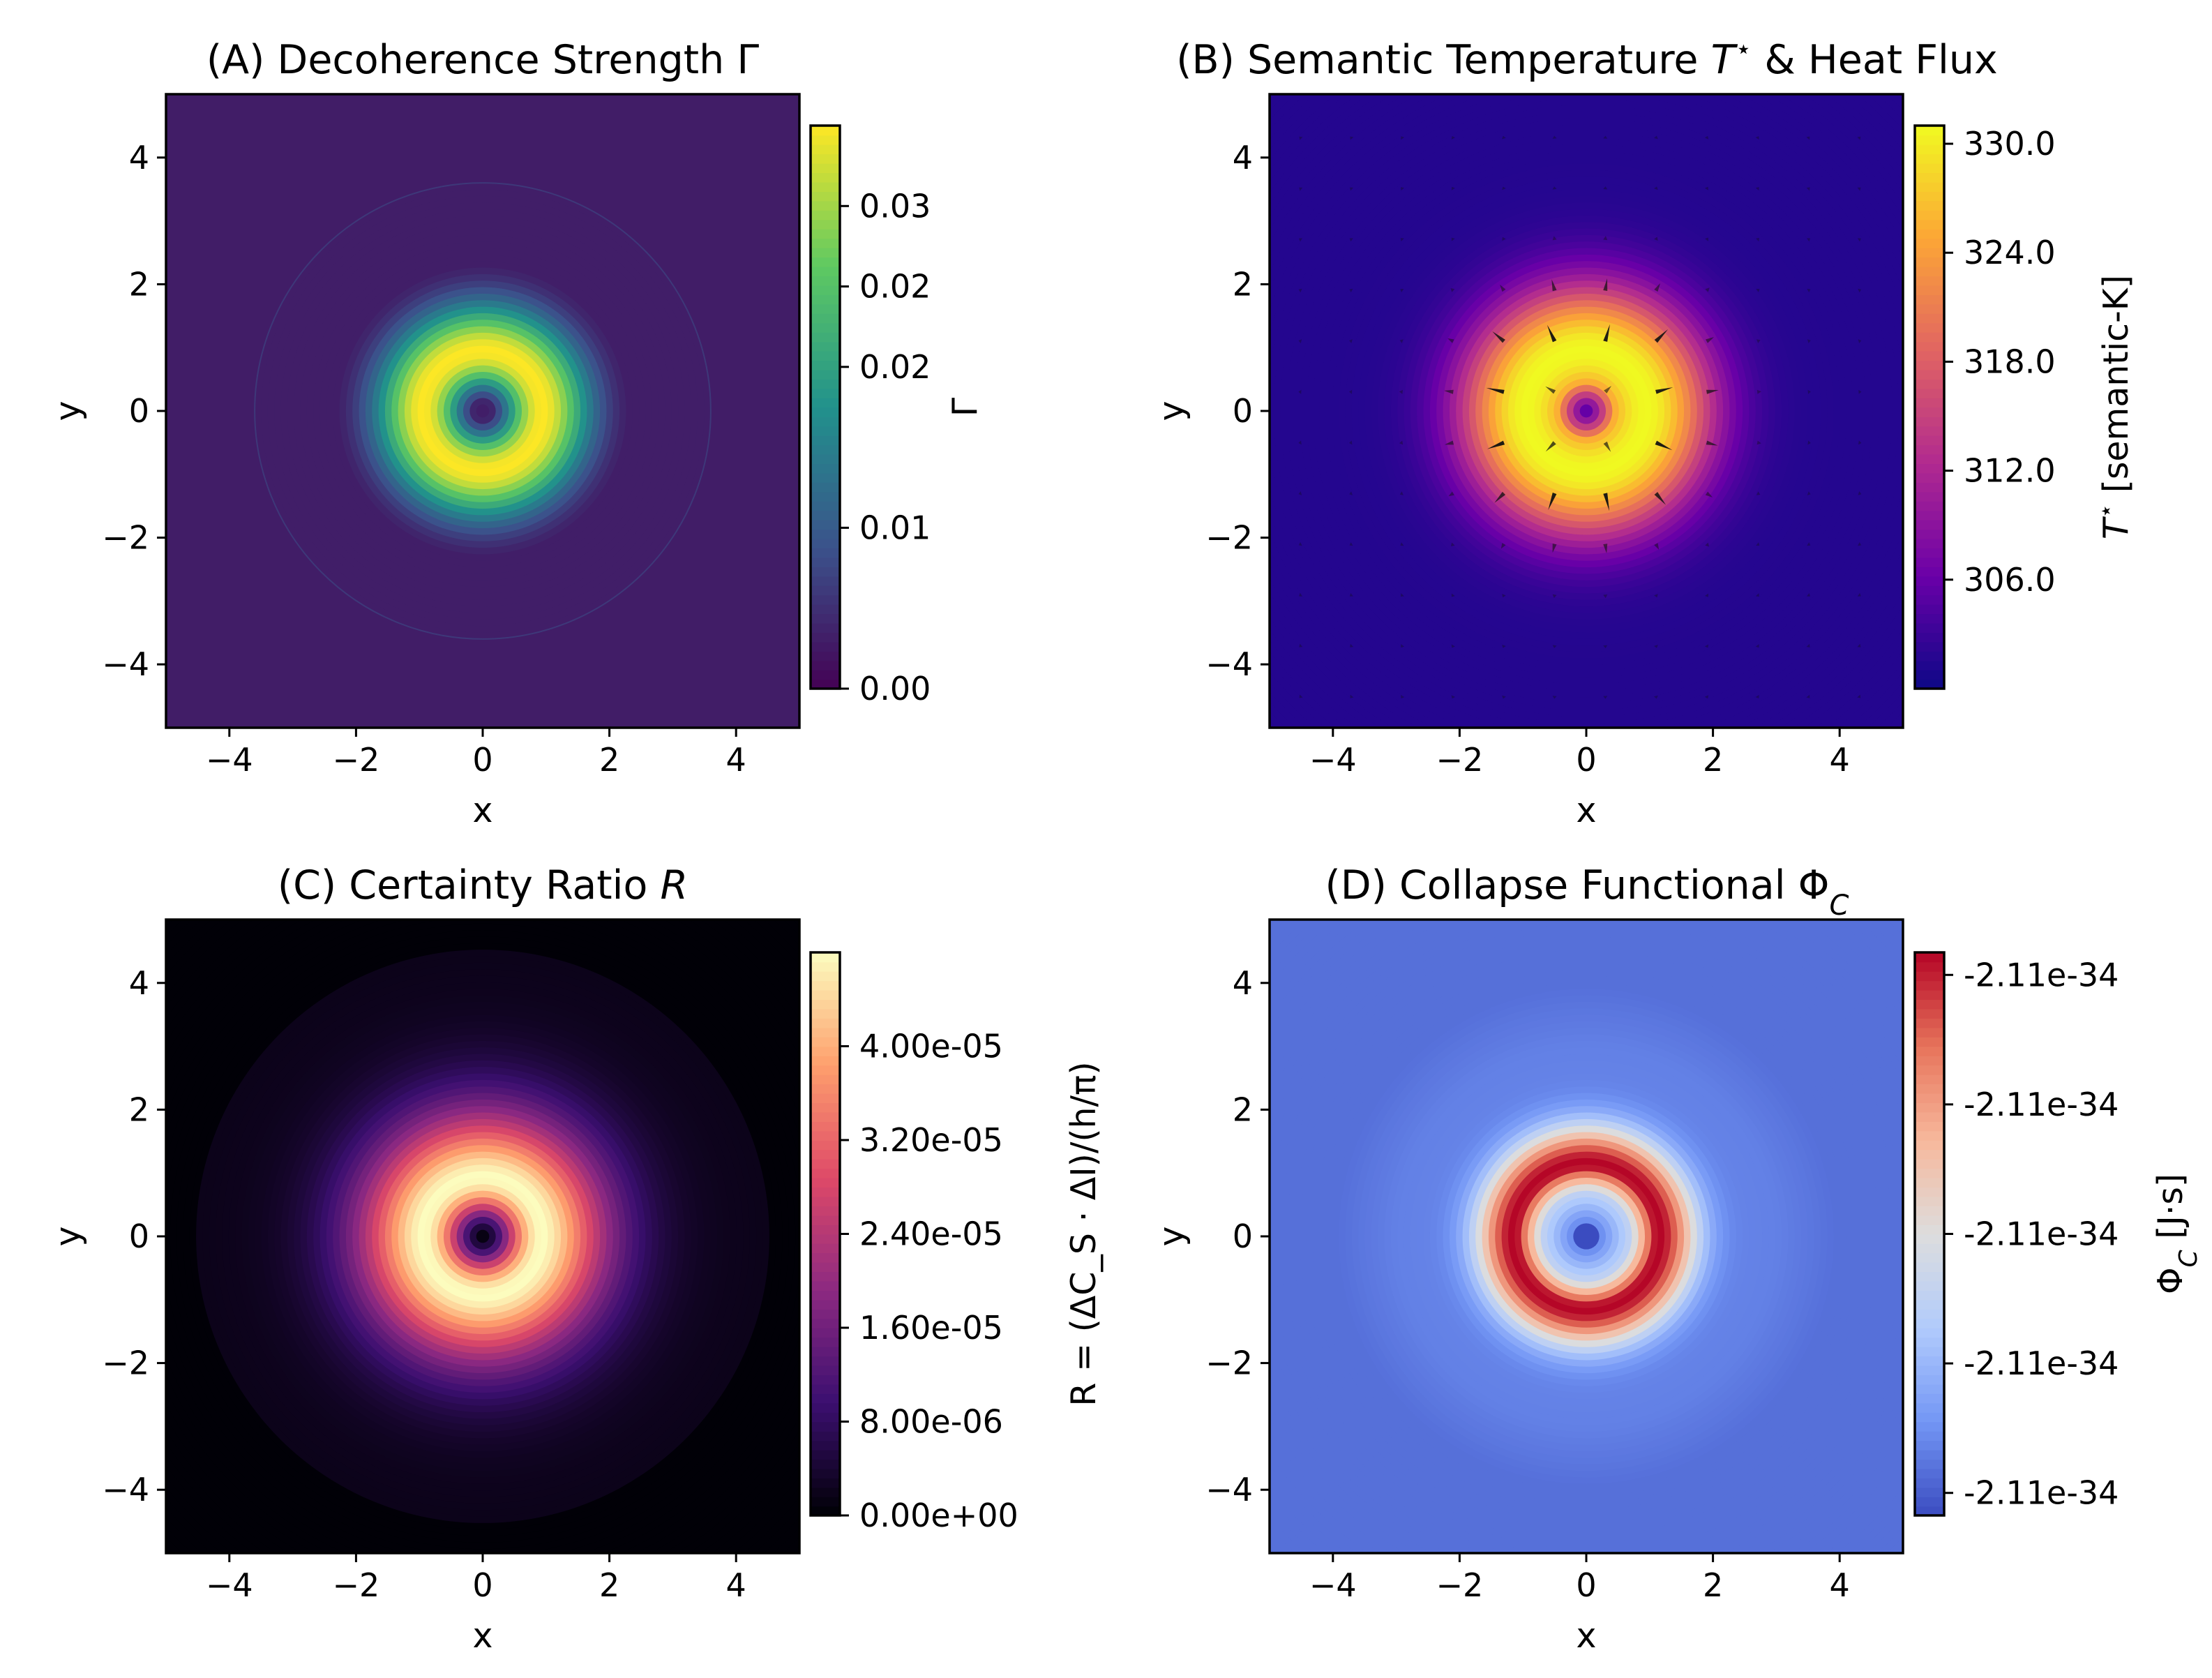 This screenshot has height=1678, width=2212. What do you see at coordinates (483, 60) in the screenshot?
I see `panel-title-A: (A) Decoherence Strength Γ` at bounding box center [483, 60].